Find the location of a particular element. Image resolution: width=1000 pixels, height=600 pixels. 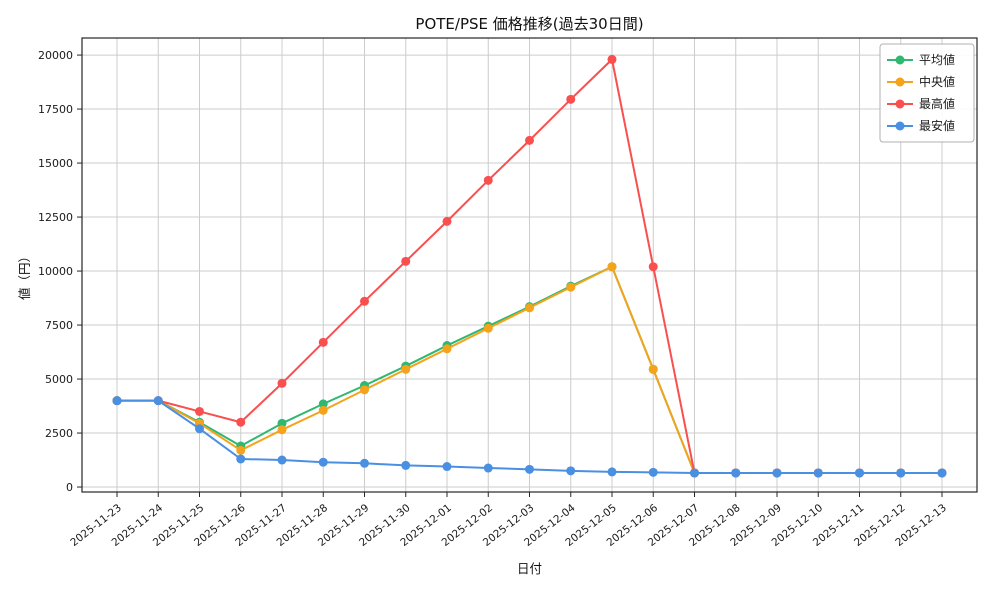

chart-title: POTE/PSE 価格推移(過去30日間) is located at coordinates (529, 24).